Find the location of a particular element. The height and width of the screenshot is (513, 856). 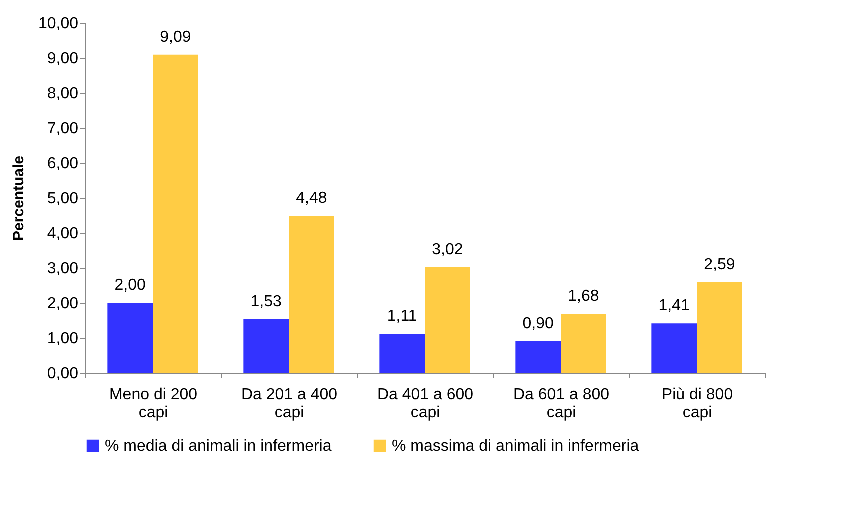

x-tick-label: Da 401 a 600 capi is located at coordinates (425, 404).